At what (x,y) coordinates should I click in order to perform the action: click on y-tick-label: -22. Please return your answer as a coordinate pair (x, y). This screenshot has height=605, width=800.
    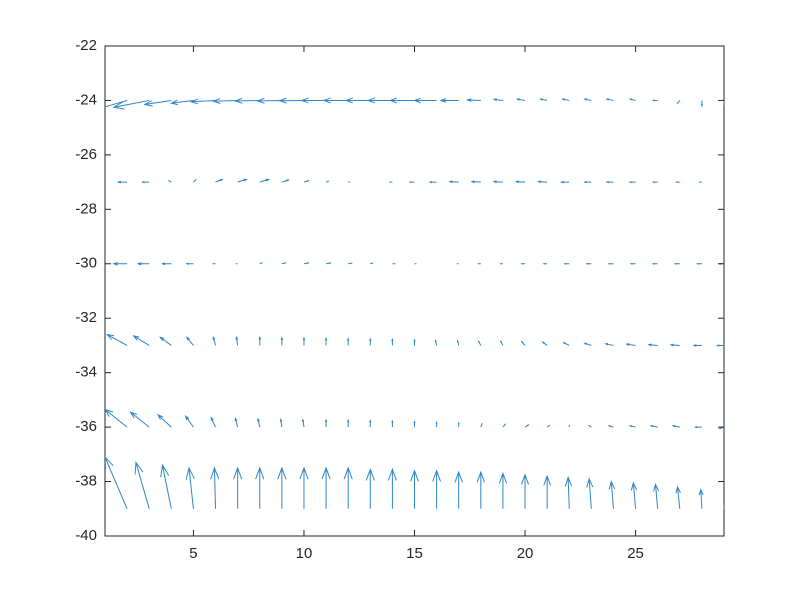
    Looking at the image, I should click on (86, 45).